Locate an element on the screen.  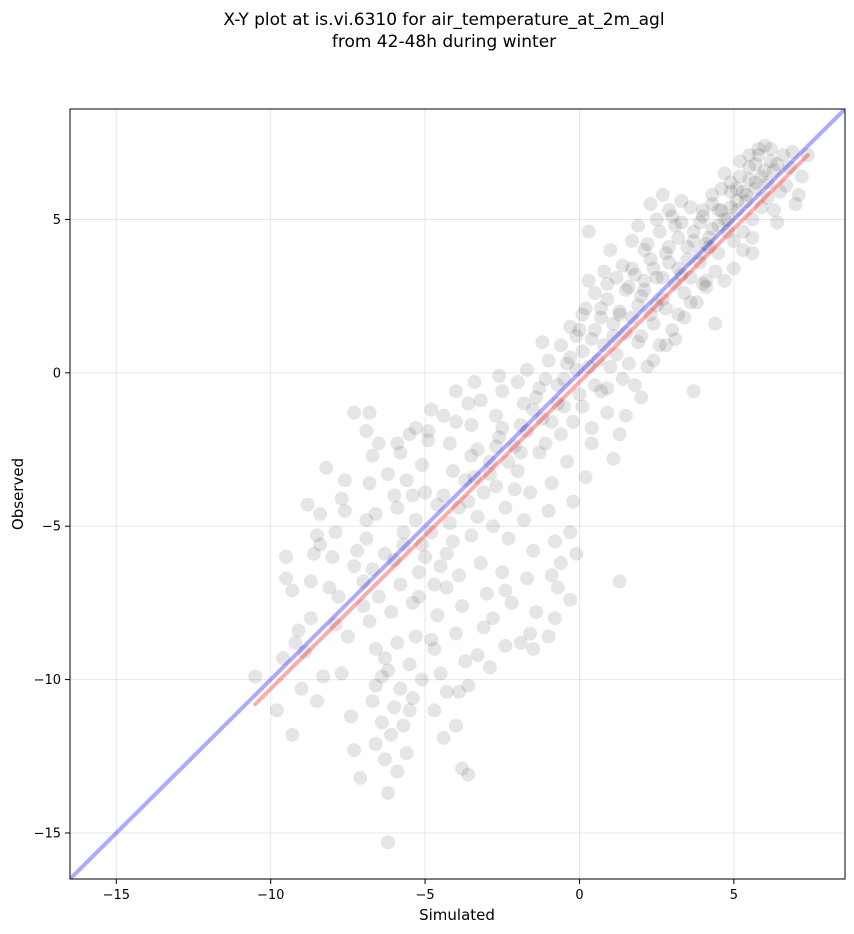
y-tick-label: 5 is located at coordinates (57, 220).